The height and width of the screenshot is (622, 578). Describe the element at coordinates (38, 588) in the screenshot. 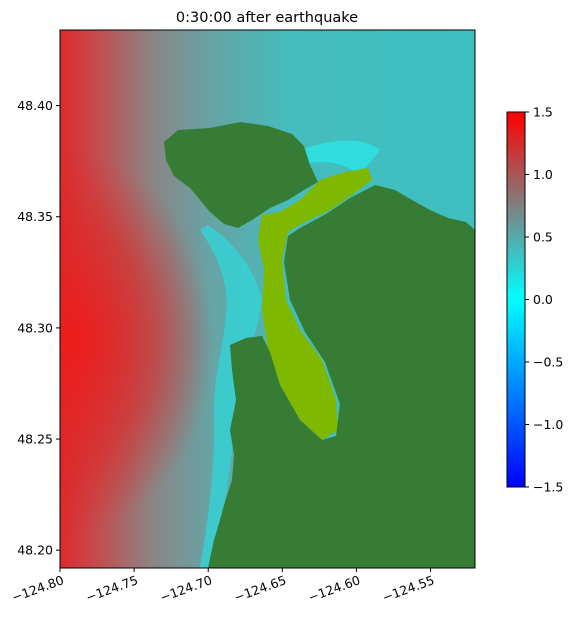

I see `x-tick-label: −124.80` at that location.